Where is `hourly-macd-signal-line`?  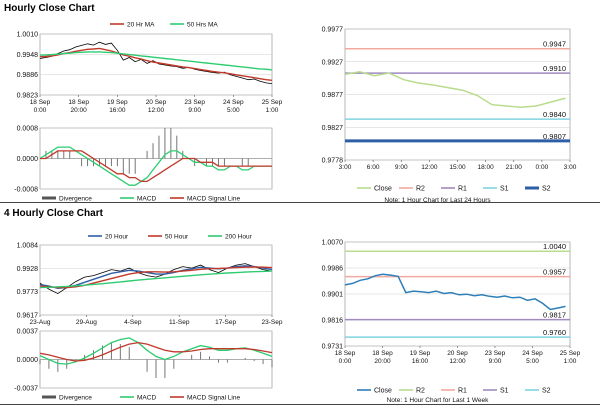
hourly-macd-signal-line is located at coordinates (156, 166).